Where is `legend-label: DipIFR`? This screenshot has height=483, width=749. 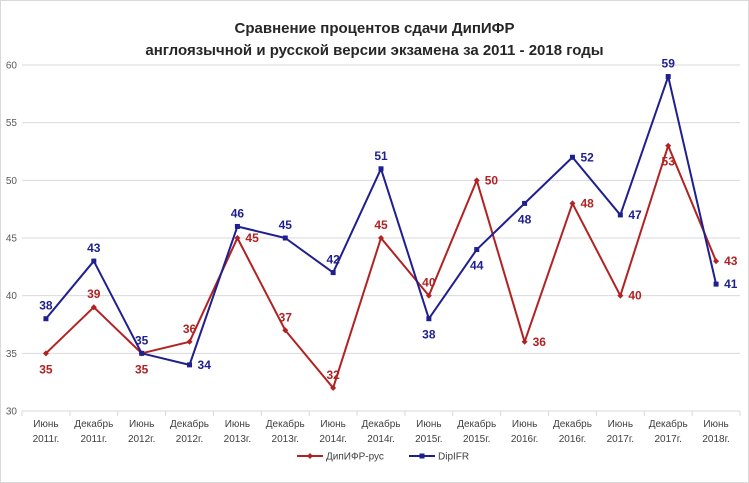
legend-label: DipIFR is located at coordinates (453, 457).